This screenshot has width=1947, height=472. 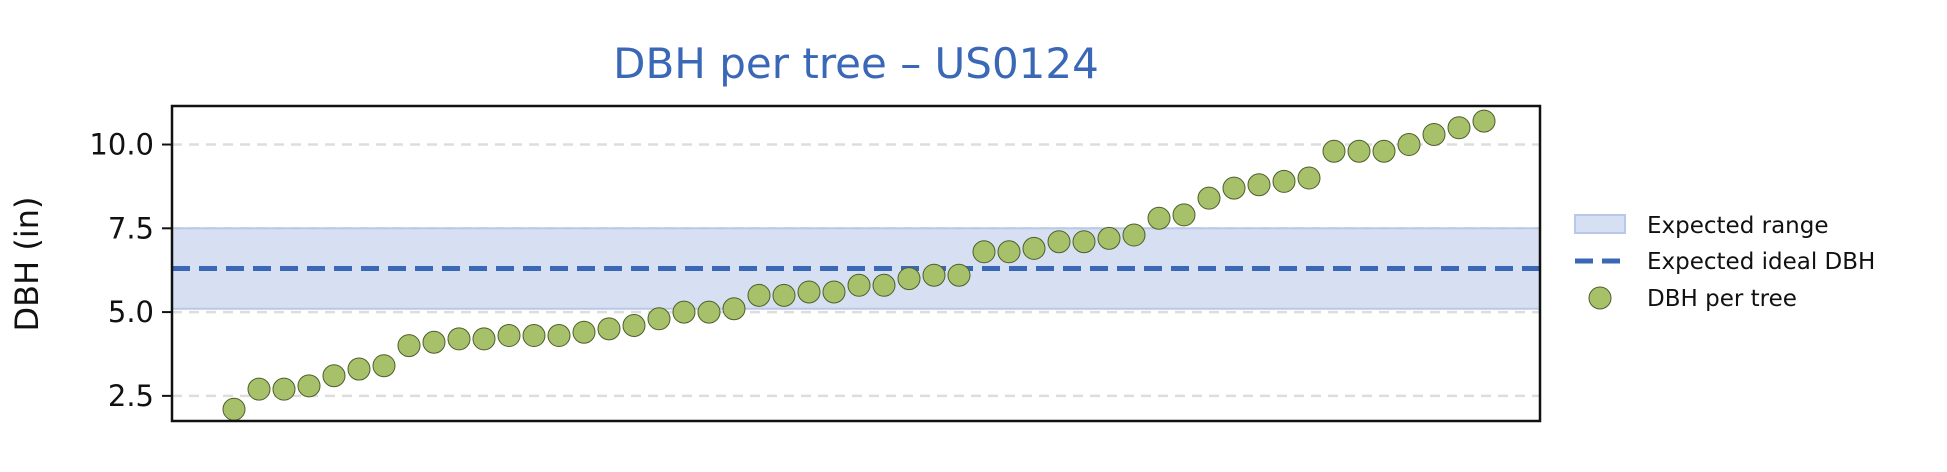 I want to click on y-tick-label: 10.0, so click(x=121, y=145).